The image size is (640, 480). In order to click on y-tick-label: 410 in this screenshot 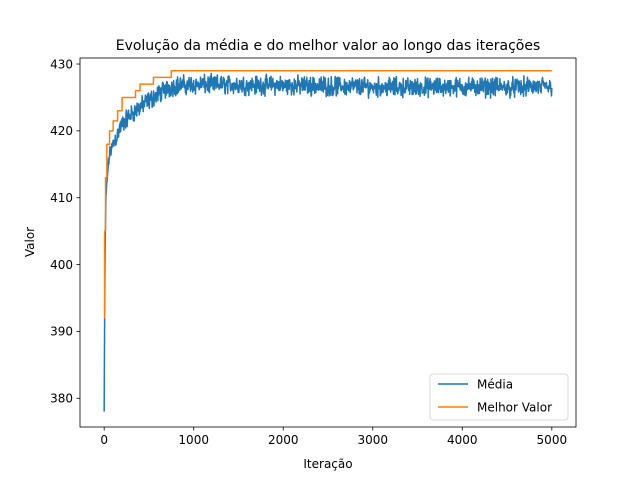, I will do `click(61, 198)`.